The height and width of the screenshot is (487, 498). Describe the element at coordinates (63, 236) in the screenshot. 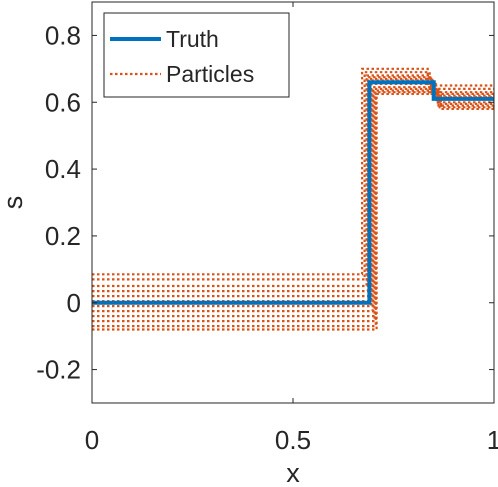

I see `y-tick-label: 0.2` at that location.